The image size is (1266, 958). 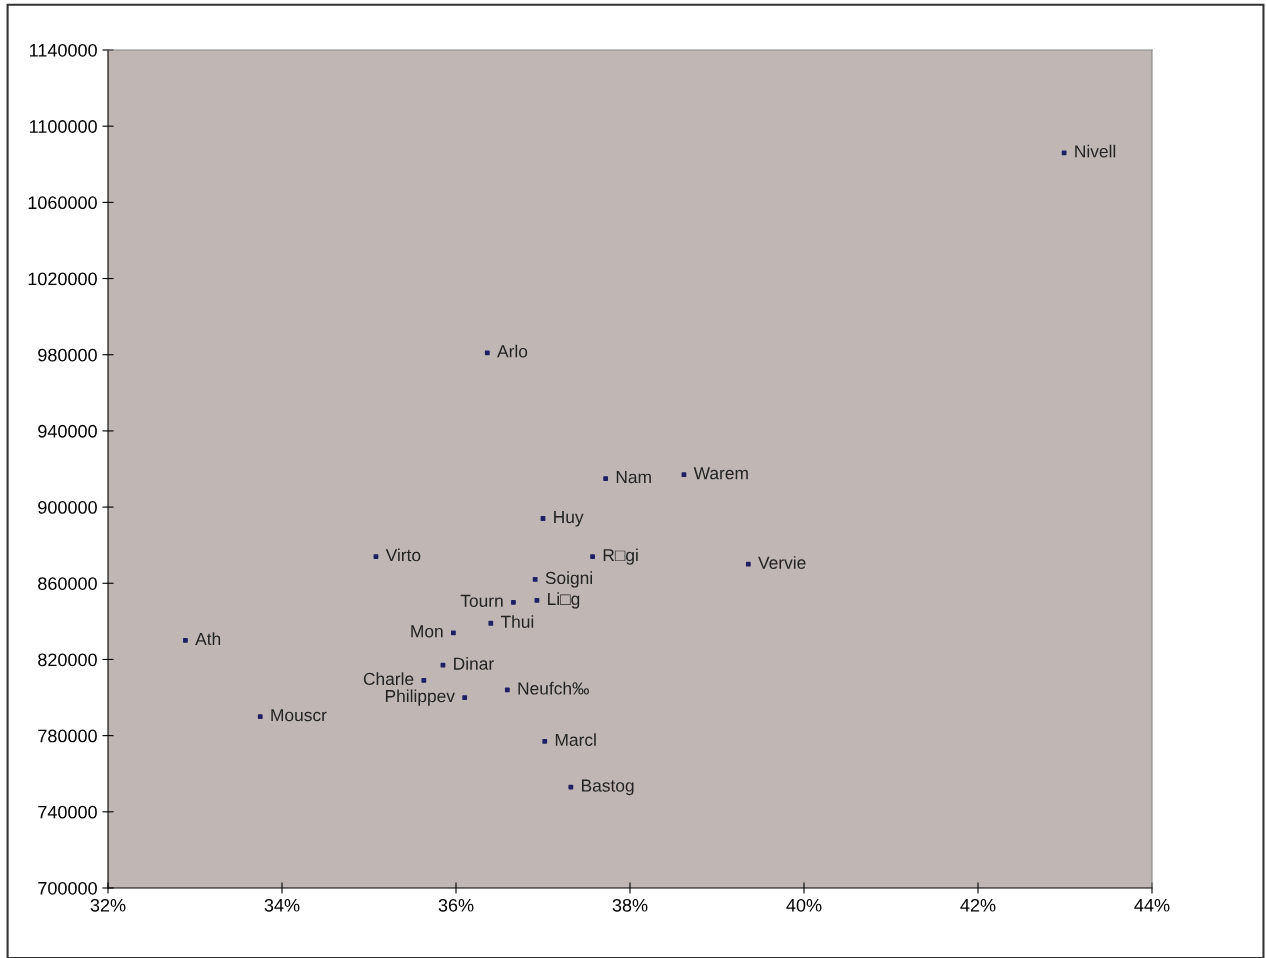 What do you see at coordinates (62, 203) in the screenshot?
I see `y-tick-label: 1060000` at bounding box center [62, 203].